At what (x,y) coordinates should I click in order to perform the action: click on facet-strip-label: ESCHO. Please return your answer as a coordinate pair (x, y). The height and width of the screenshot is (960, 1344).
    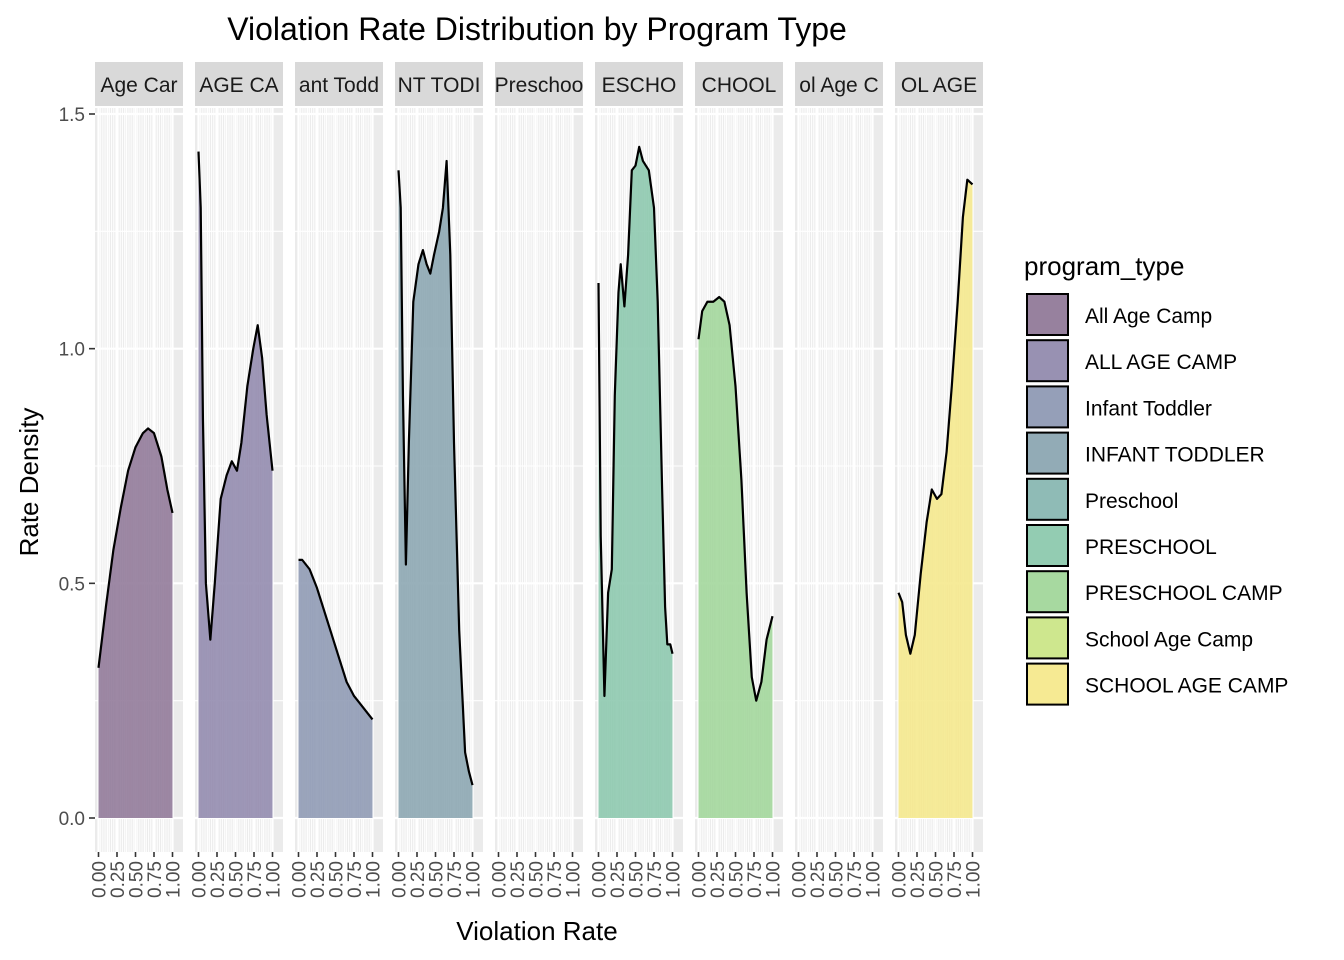
    Looking at the image, I should click on (639, 85).